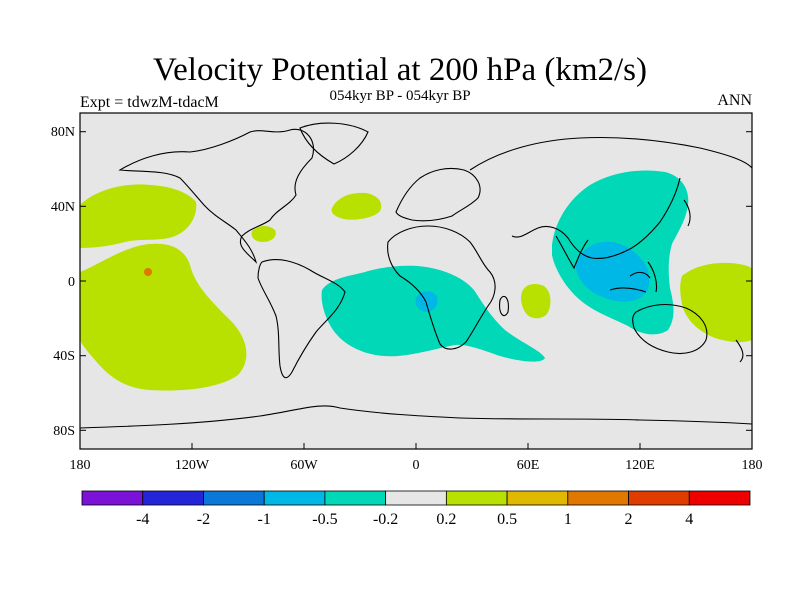  What do you see at coordinates (148, 272) in the screenshot?
I see `positive-spot-pacific` at bounding box center [148, 272].